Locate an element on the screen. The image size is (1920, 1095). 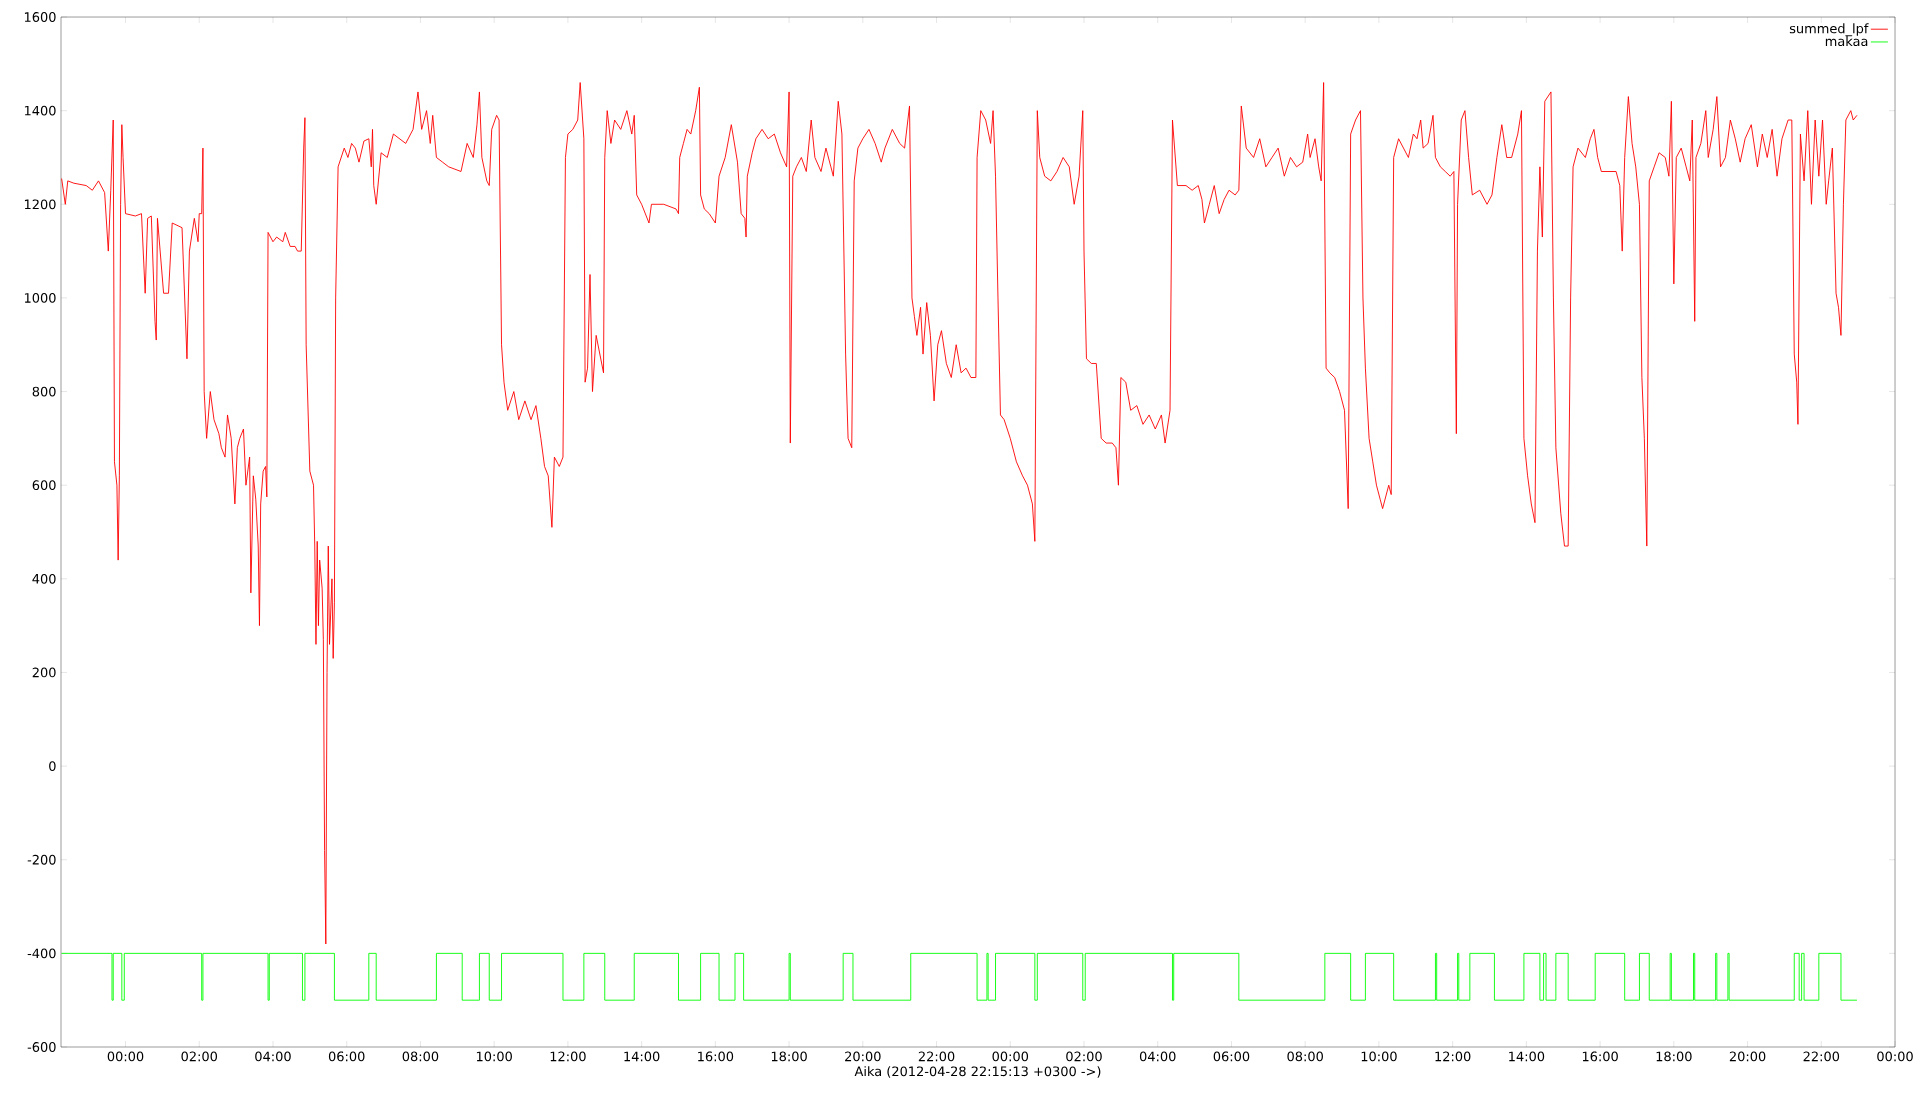
y-tick-label: 0 is located at coordinates (52, 766).